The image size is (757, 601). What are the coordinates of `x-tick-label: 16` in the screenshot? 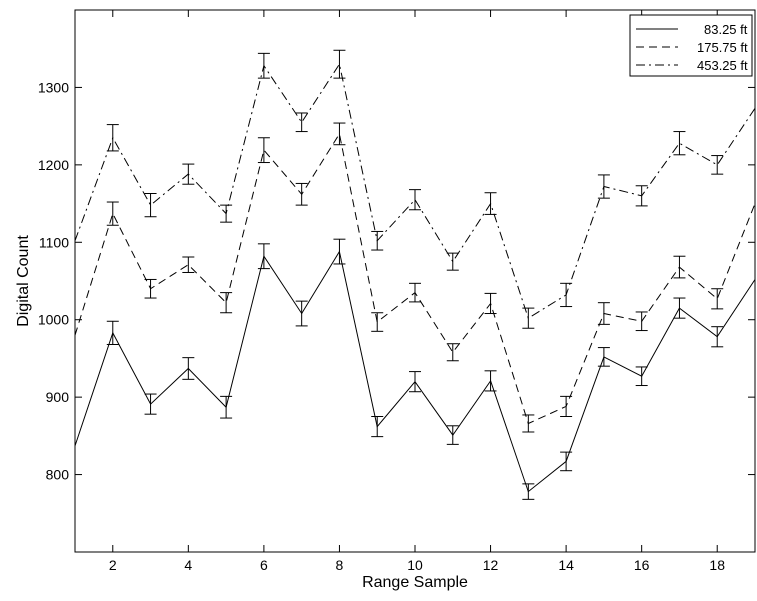 It's located at (642, 565).